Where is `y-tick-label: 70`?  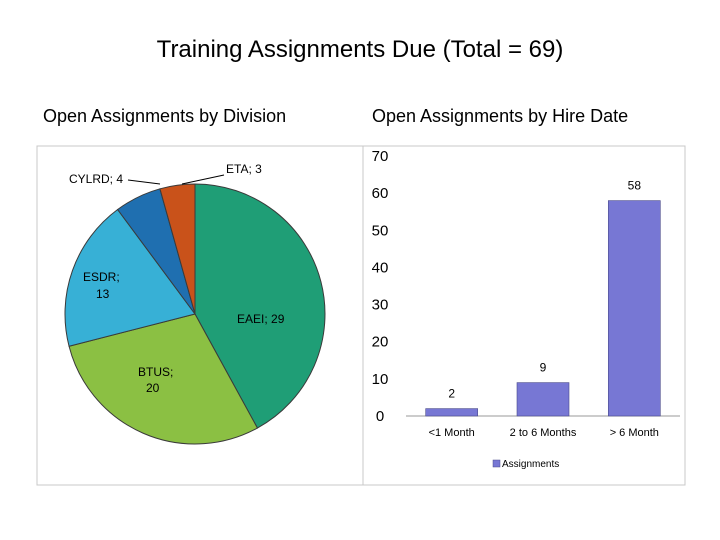
y-tick-label: 70 is located at coordinates (380, 156).